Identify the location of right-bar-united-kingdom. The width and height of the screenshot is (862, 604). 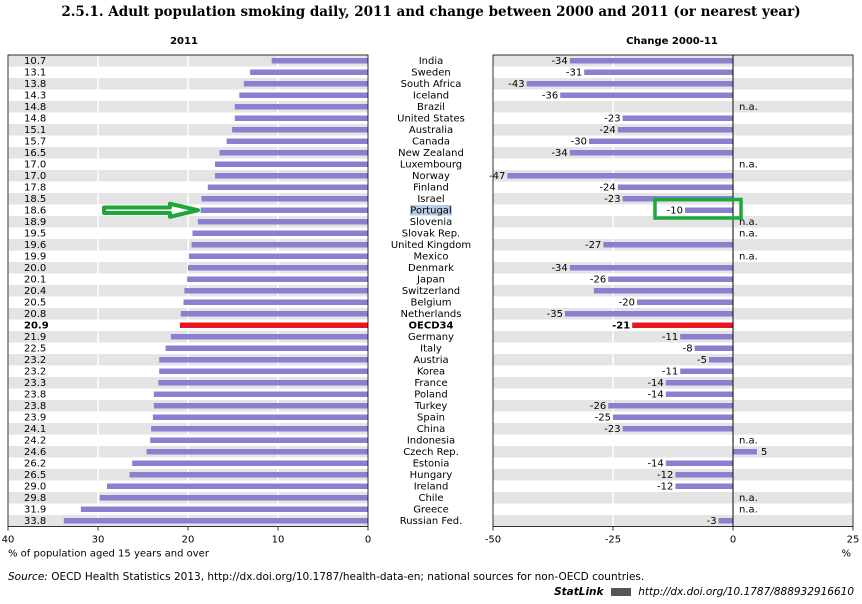
(668, 245).